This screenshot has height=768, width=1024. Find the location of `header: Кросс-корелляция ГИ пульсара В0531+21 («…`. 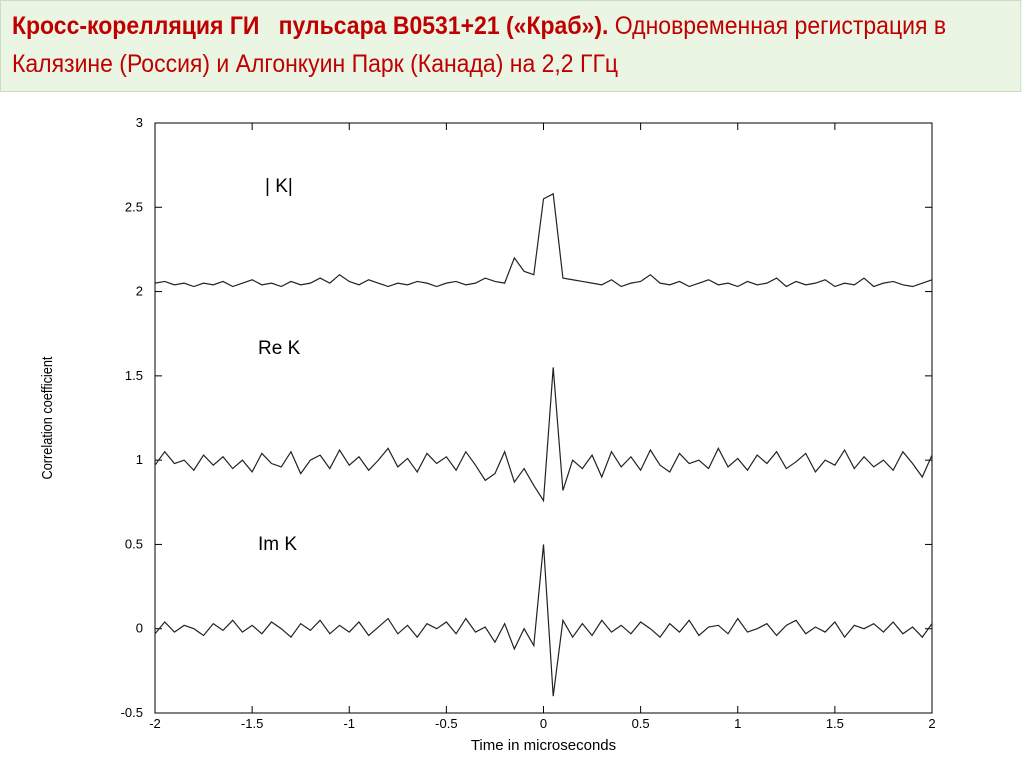

header: Кросс-корелляция ГИ пульсара В0531+21 («… is located at coordinates (511, 46).